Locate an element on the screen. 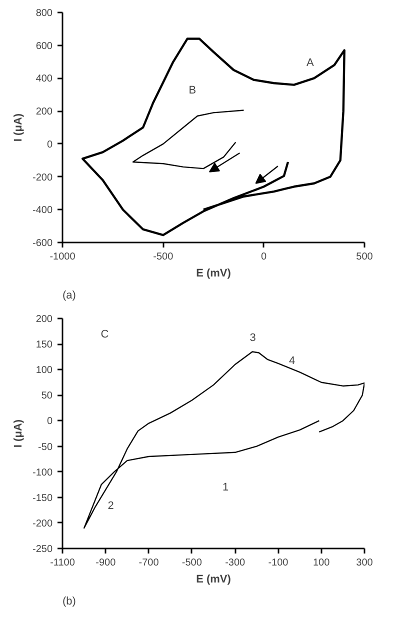 Image resolution: width=394 pixels, height=618 pixels. x-tick-label: -1100 is located at coordinates (63, 563).